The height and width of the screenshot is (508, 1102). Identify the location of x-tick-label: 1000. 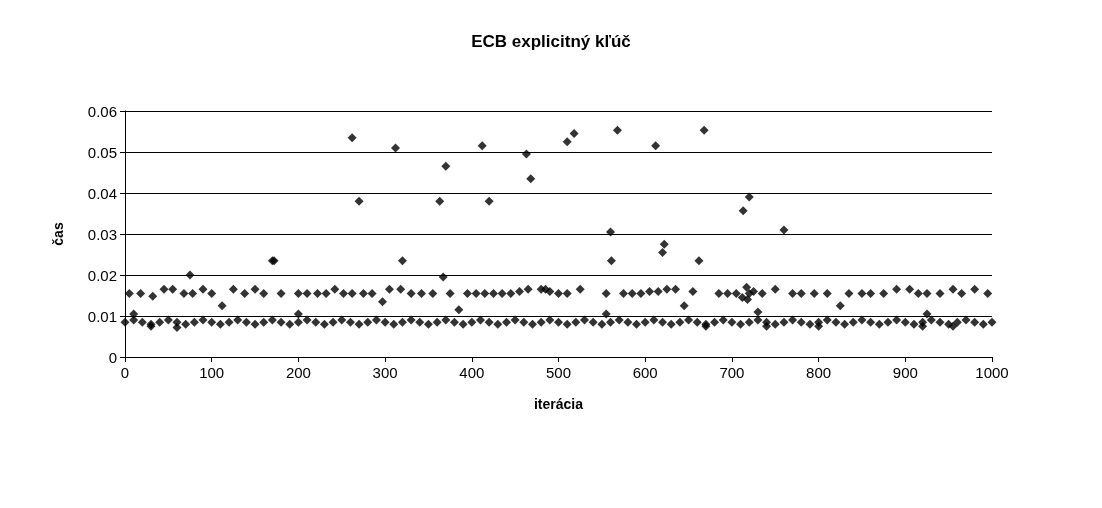
(992, 372).